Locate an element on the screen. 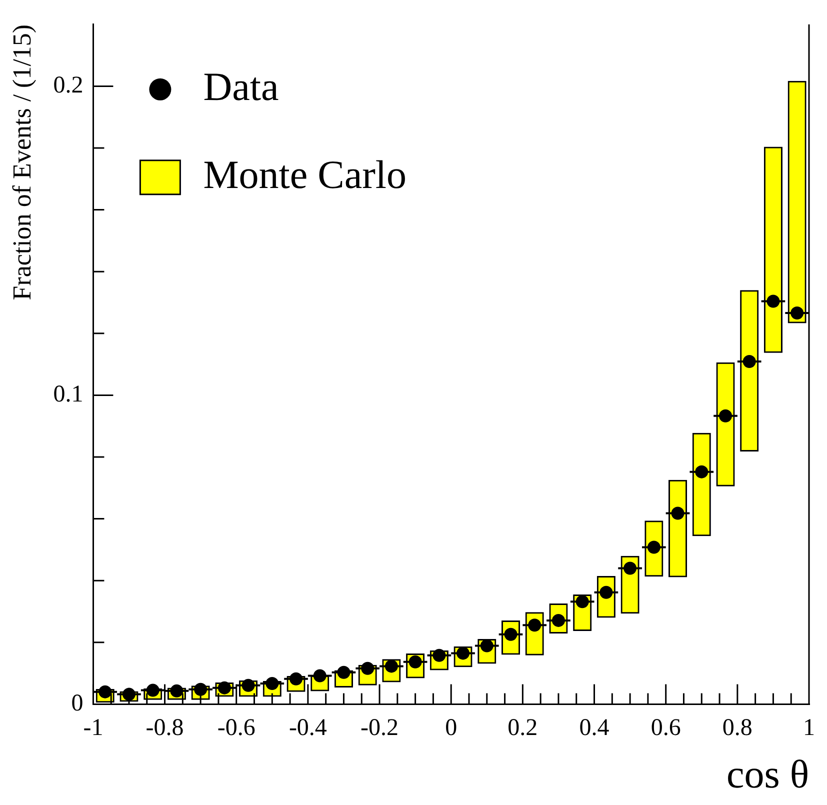  x-tick-label: -1 is located at coordinates (93, 727).